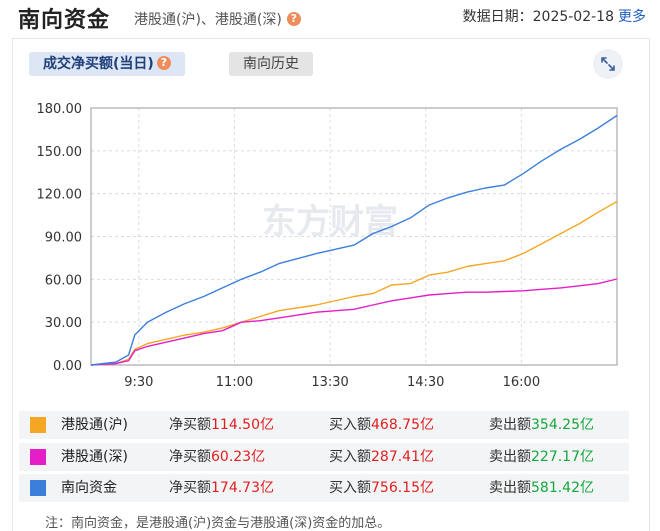 The image size is (660, 531). I want to click on sell-amount: 卖出额581.42亿, so click(541, 488).